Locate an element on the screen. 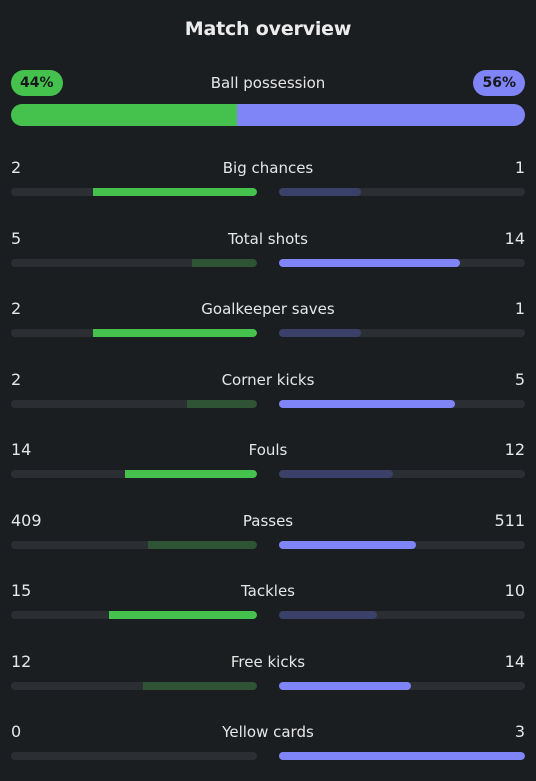  stat-header: Passes 409 511 is located at coordinates (268, 521).